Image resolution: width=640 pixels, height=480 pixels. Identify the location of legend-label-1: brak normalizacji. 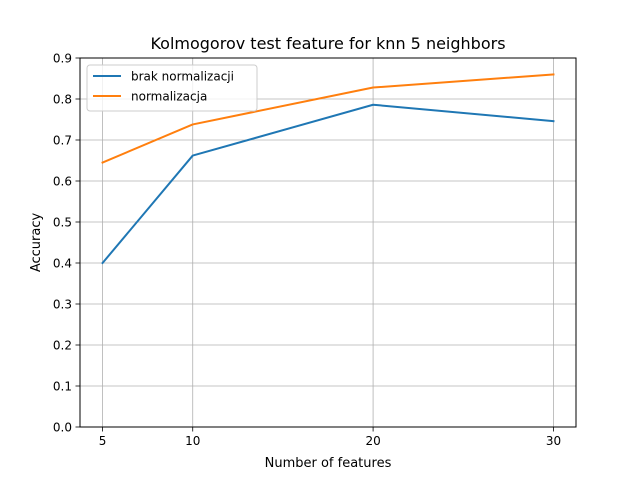
(182, 77).